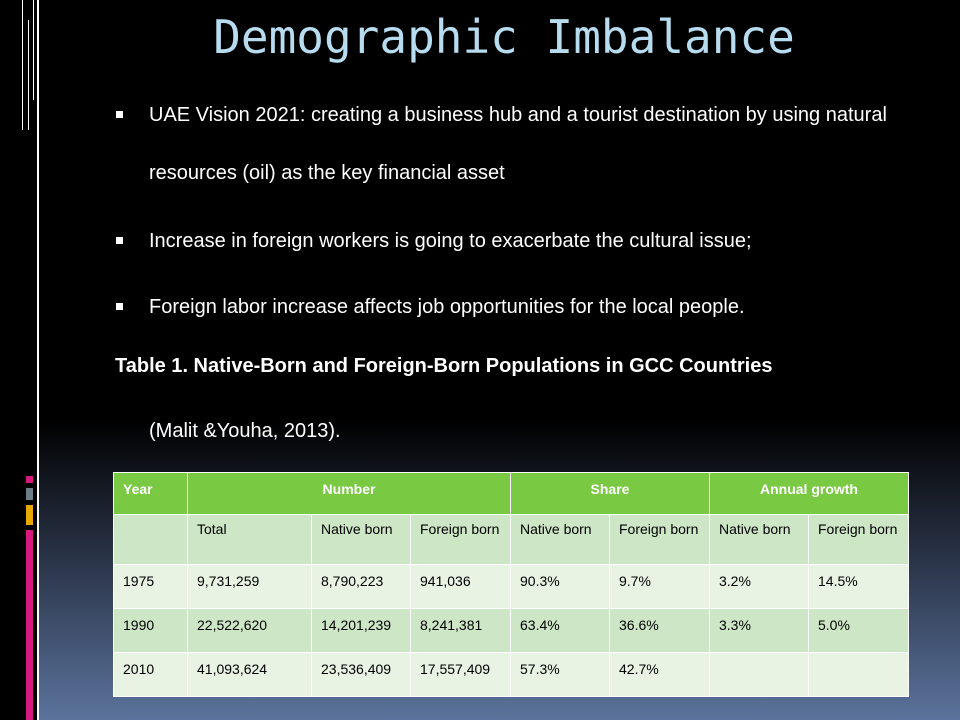 This screenshot has width=960, height=720. What do you see at coordinates (249, 630) in the screenshot?
I see `table-cell: 22,522,620` at bounding box center [249, 630].